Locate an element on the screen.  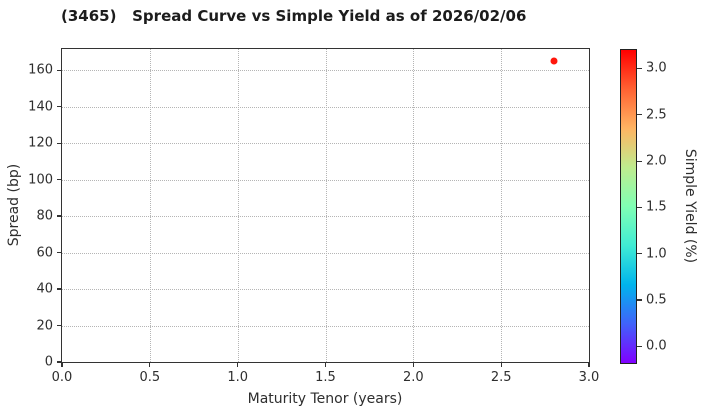
data-point is located at coordinates (554, 61).